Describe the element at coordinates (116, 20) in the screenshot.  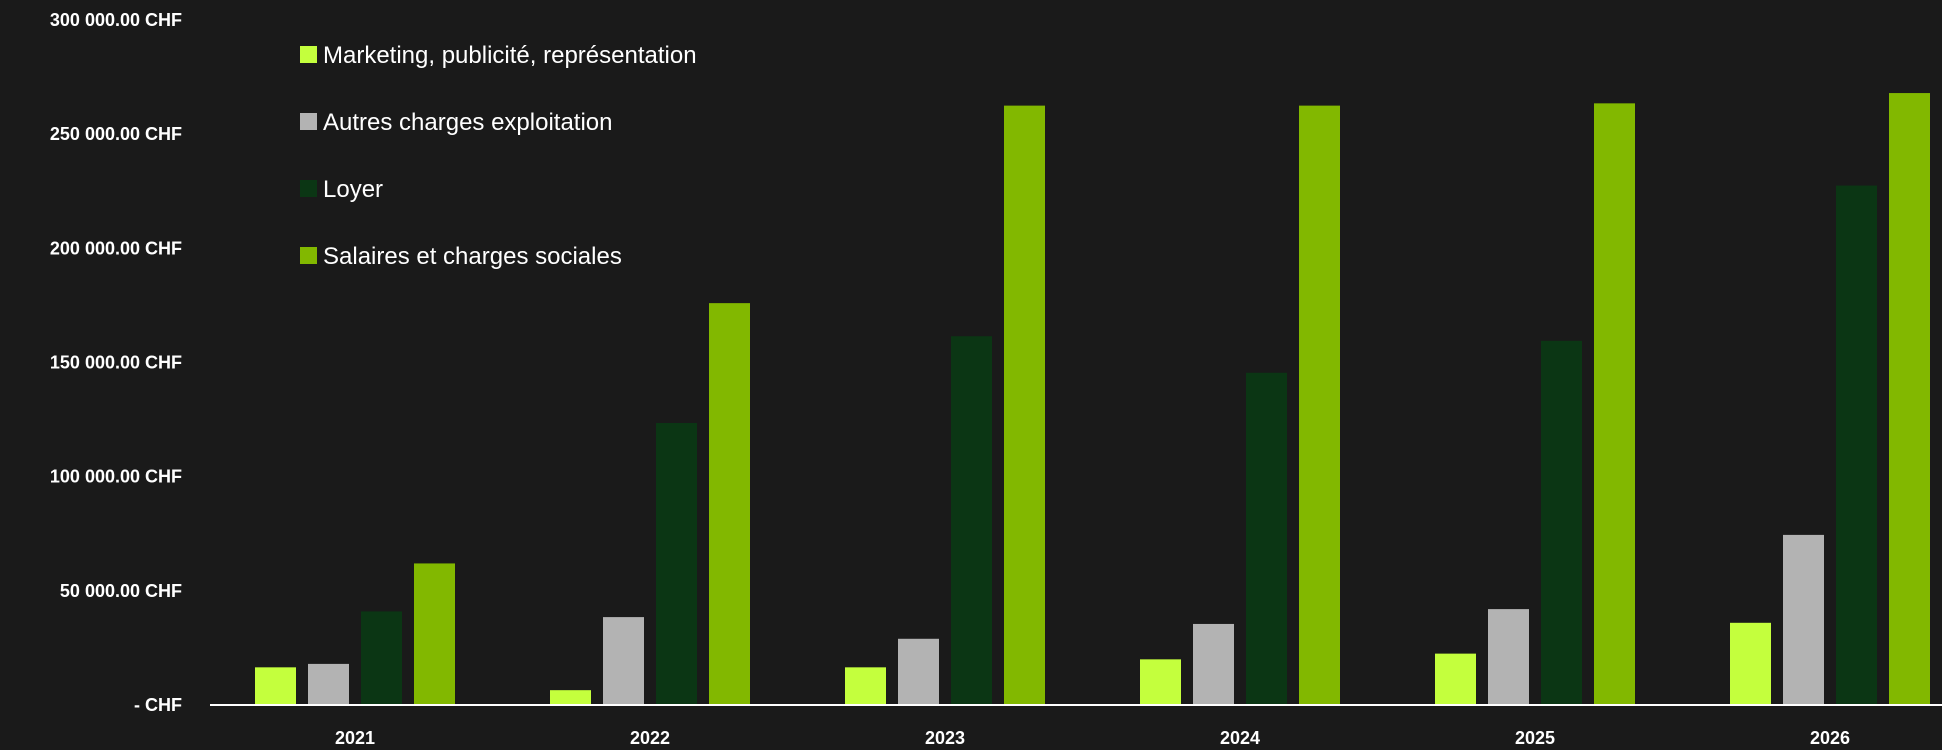
I see `y-tick-label: 300 000.00 CHF` at that location.